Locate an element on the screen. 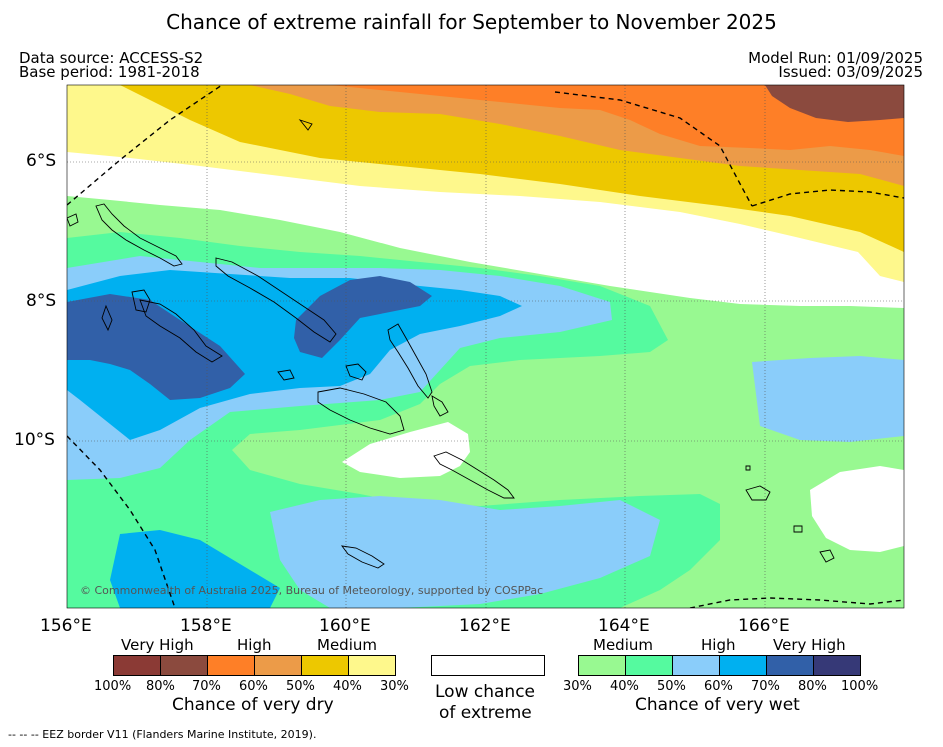 The image size is (943, 747). shortland-islands is located at coordinates (73, 220).